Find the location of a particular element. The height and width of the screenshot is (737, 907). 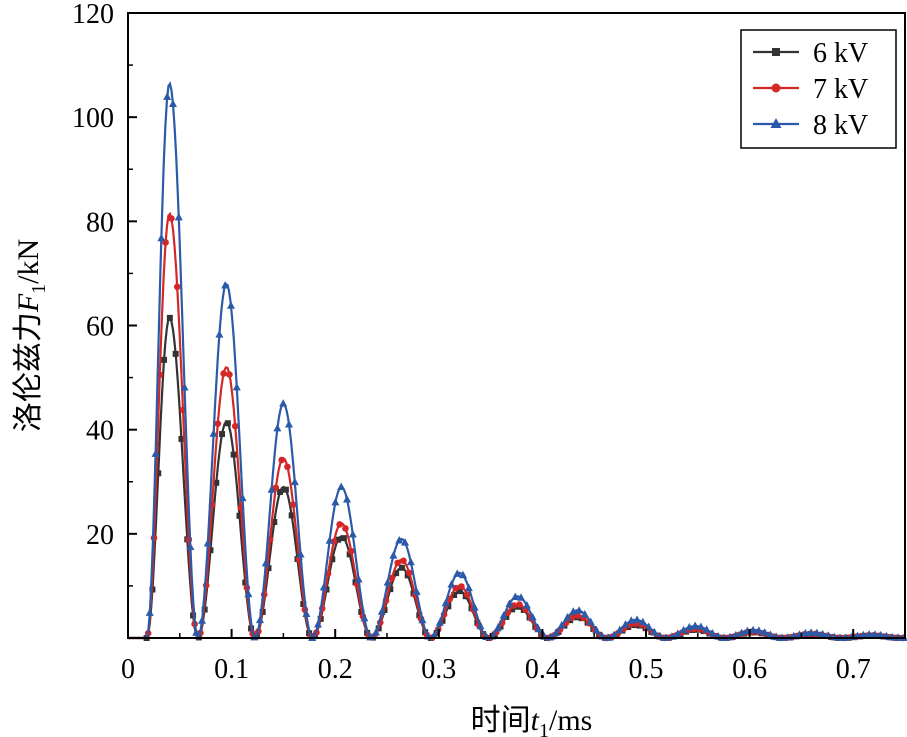

y-tick-label: 60 is located at coordinates (100, 327).